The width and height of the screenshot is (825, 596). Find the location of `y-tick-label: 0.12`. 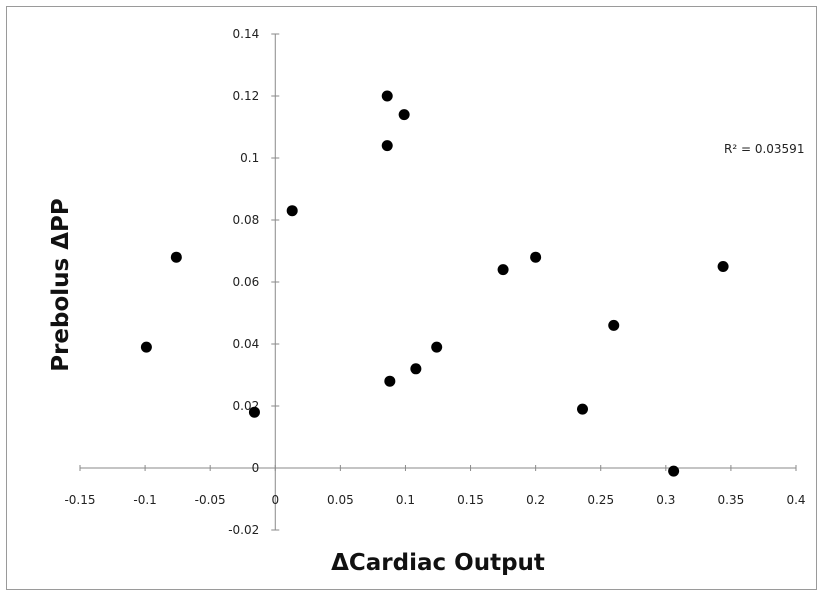

y-tick-label: 0.12 is located at coordinates (246, 96).